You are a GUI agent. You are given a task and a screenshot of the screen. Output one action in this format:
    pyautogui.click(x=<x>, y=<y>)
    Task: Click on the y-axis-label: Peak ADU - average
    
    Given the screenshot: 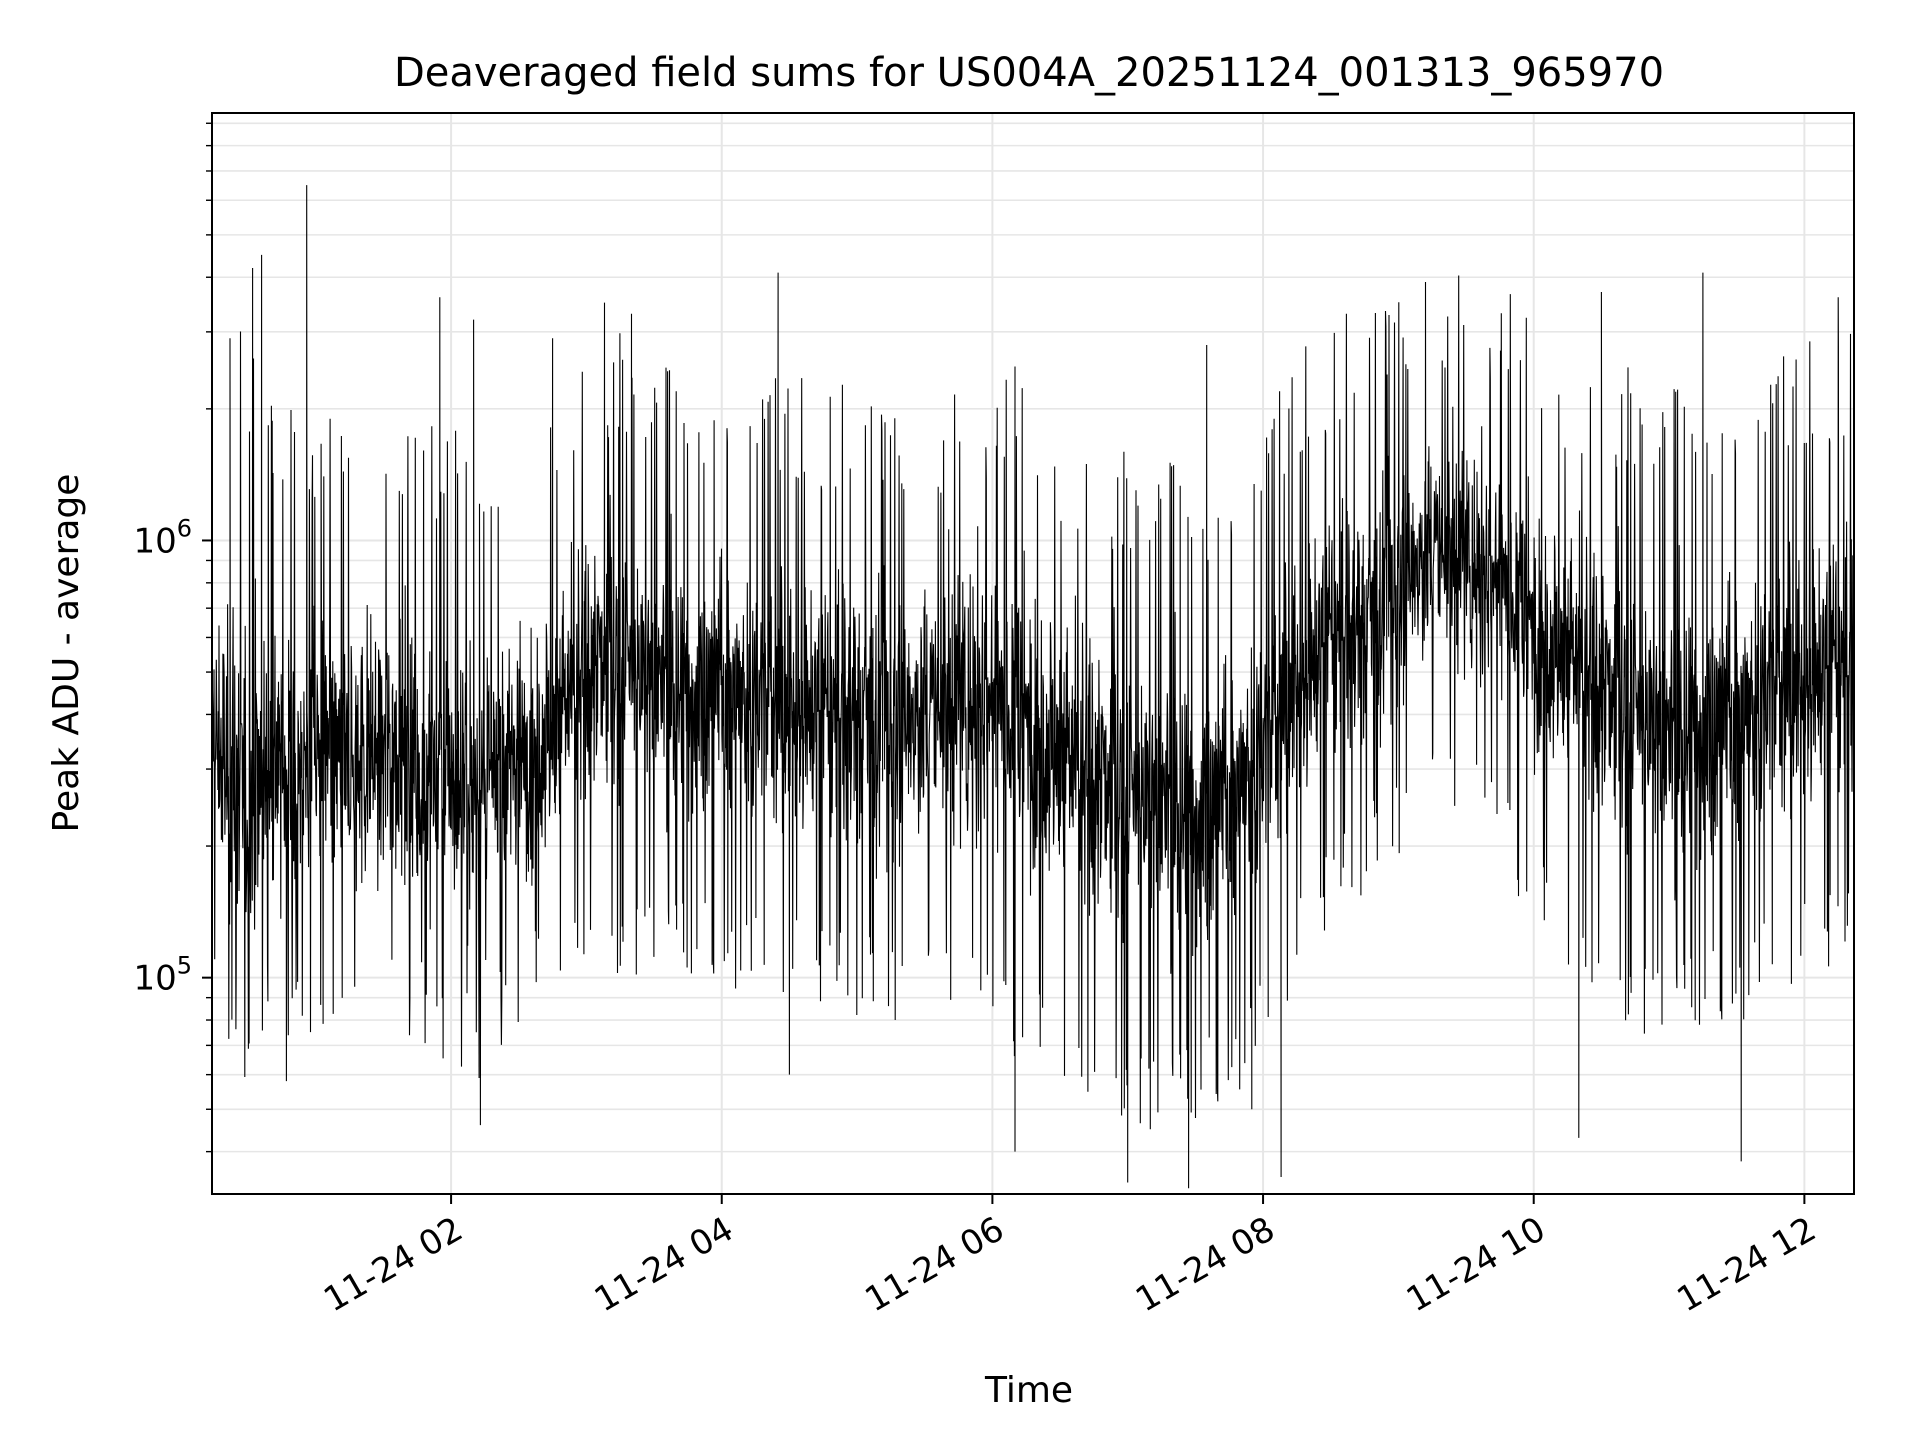 What is the action you would take?
    pyautogui.click(x=66, y=653)
    